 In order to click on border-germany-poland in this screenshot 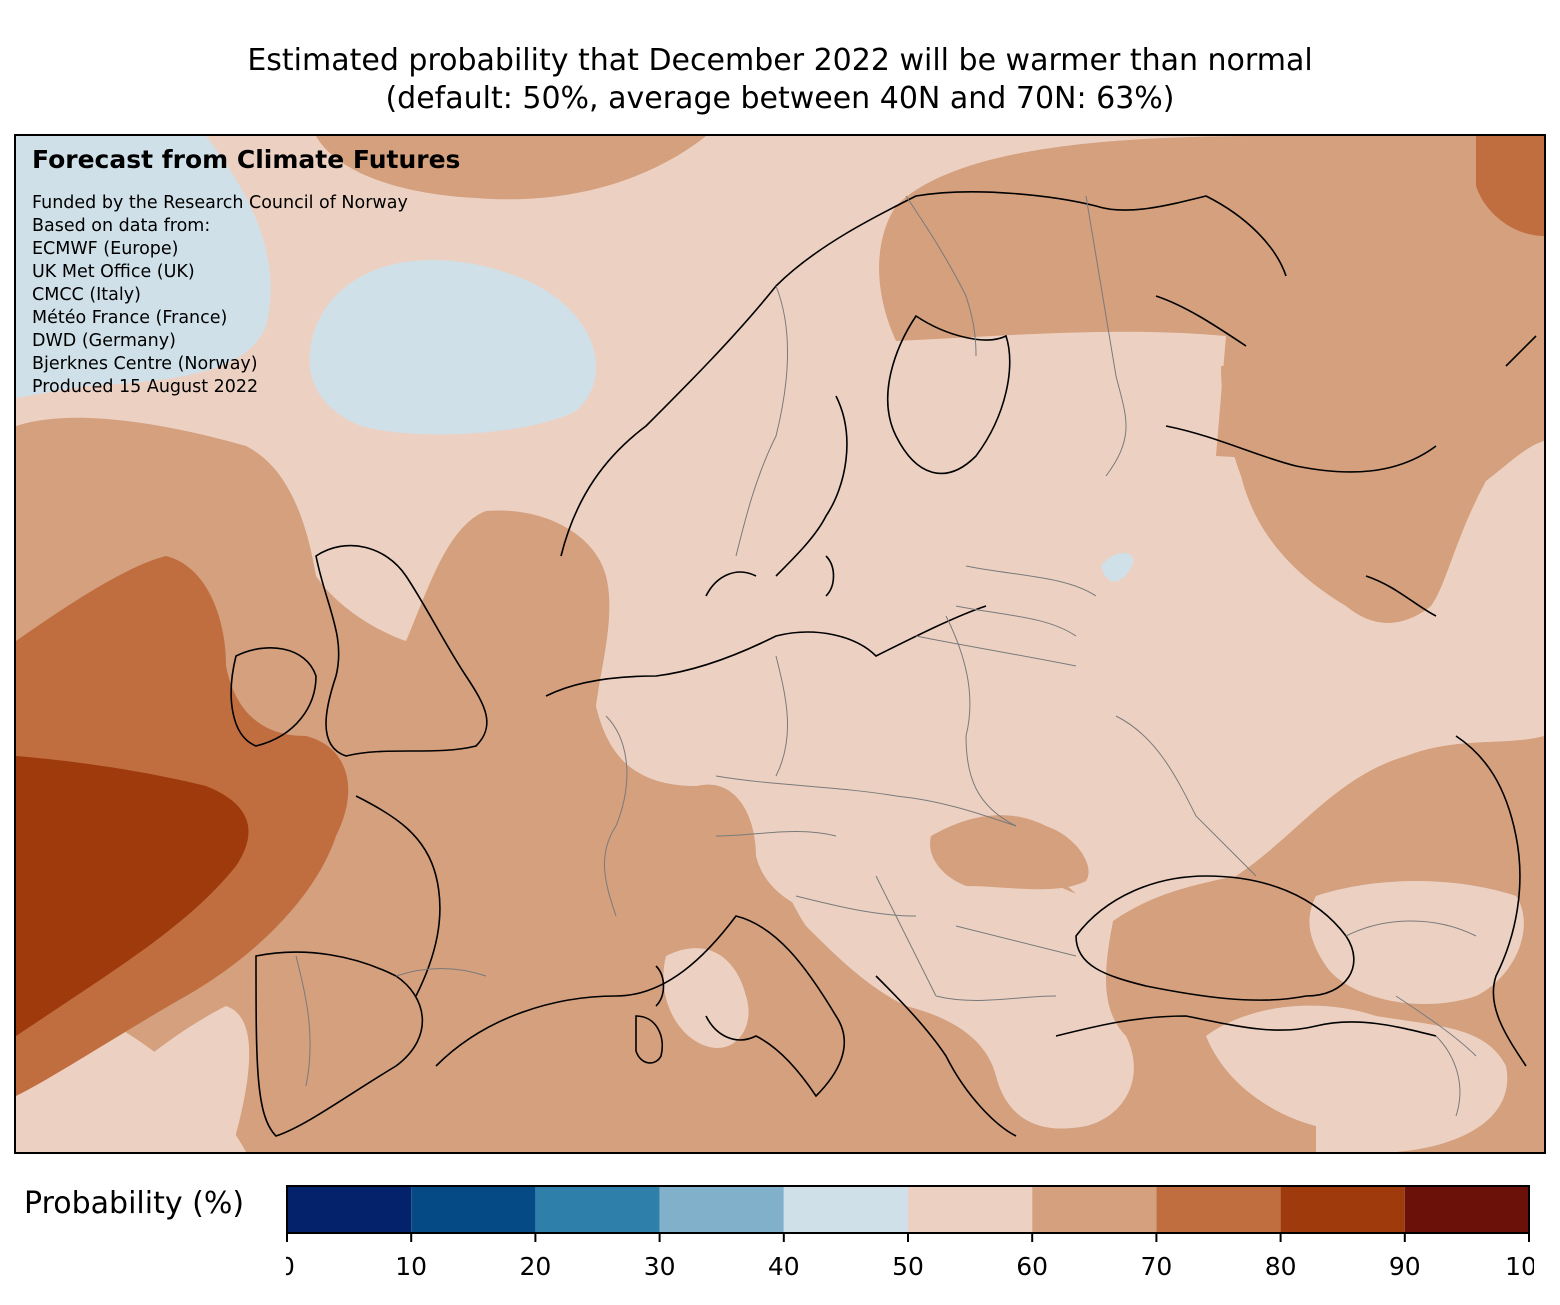, I will do `click(782, 716)`.